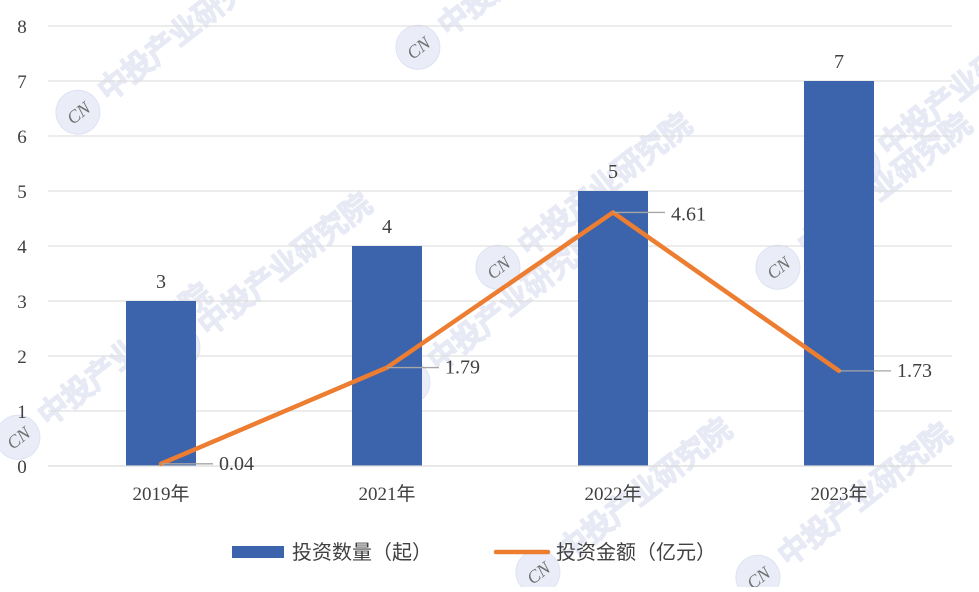 Image resolution: width=979 pixels, height=592 pixels. I want to click on y-tick-label: 4, so click(22, 247).